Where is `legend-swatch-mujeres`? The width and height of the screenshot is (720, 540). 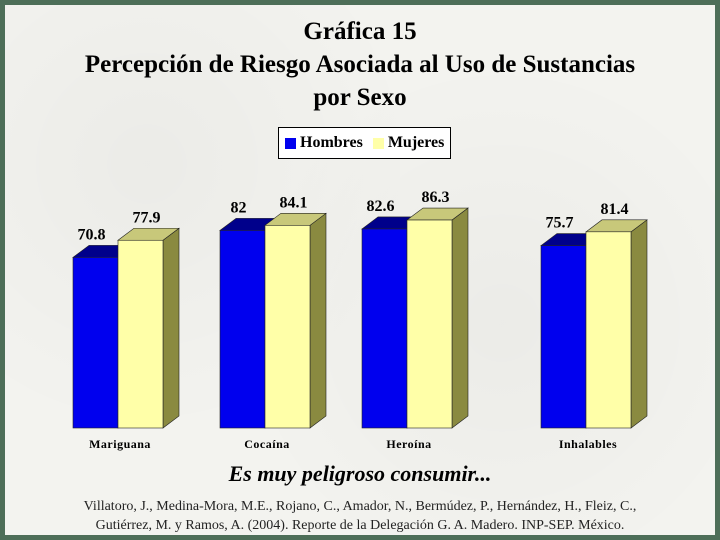 legend-swatch-mujeres is located at coordinates (378, 143).